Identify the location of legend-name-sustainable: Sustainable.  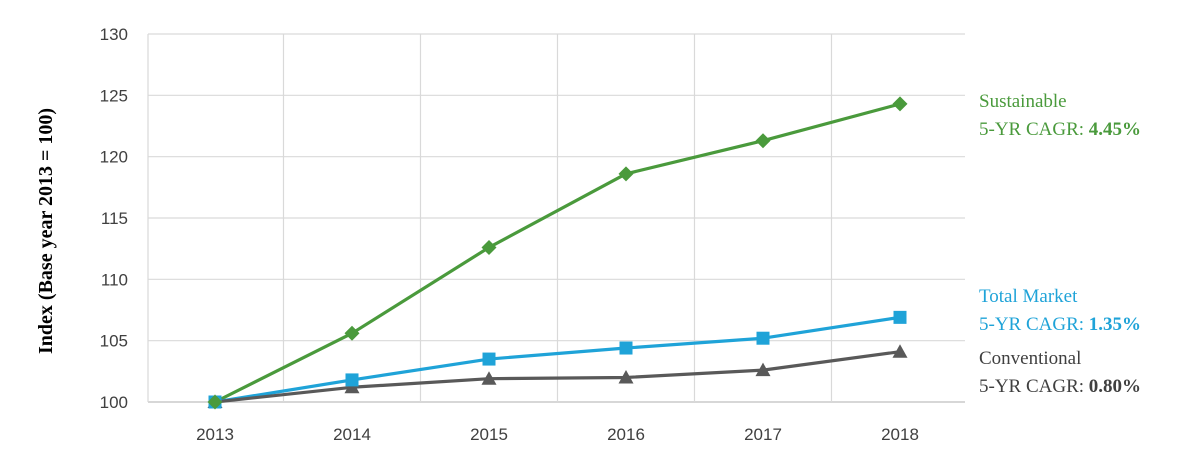
(1023, 101).